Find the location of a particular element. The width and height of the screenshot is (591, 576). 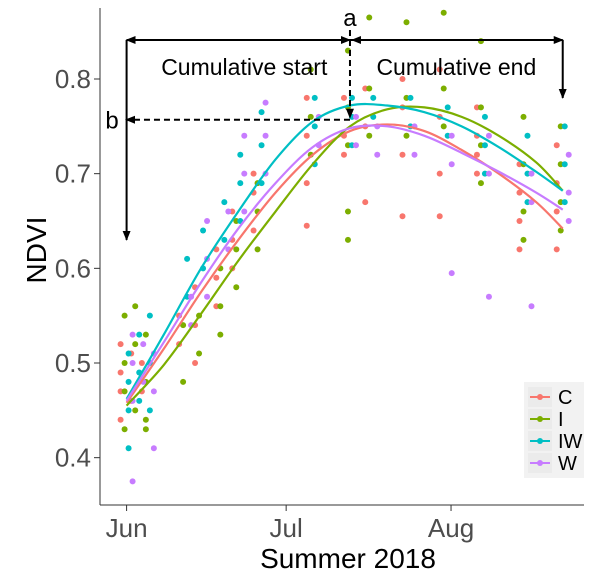

x-axis-label: Summer 2018 is located at coordinates (348, 558).